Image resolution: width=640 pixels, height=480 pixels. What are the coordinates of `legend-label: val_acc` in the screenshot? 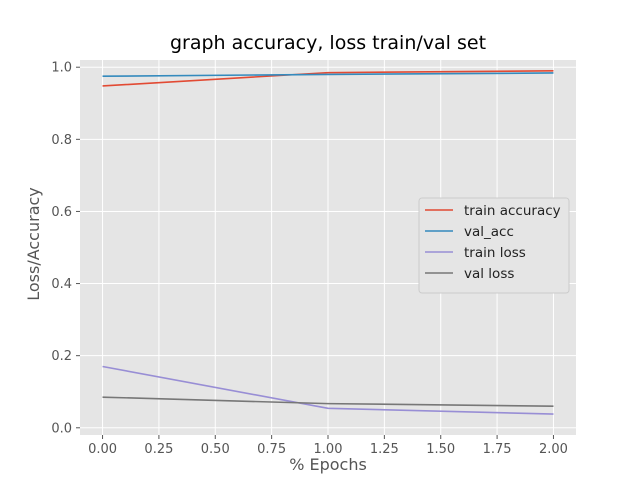 It's located at (489, 232).